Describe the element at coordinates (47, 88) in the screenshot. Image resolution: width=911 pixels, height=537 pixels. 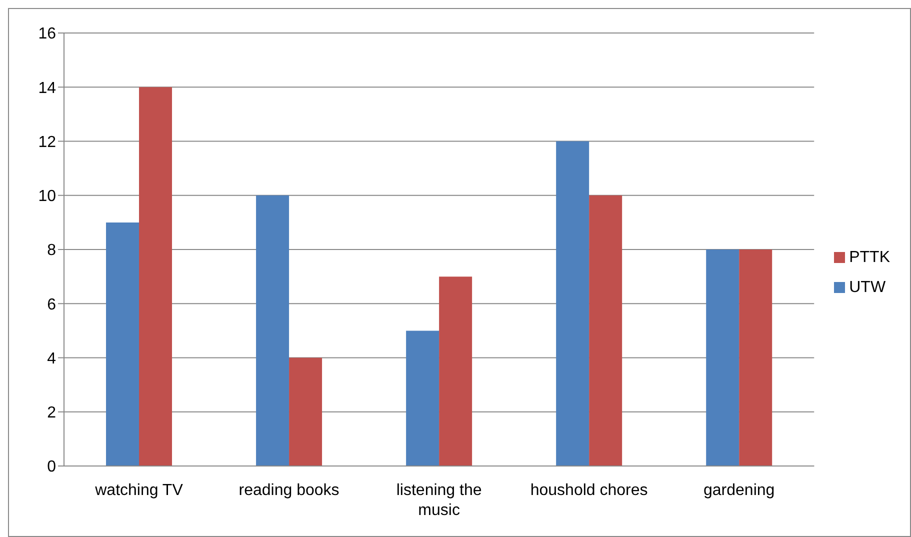
I see `y-tick-label: 14` at that location.